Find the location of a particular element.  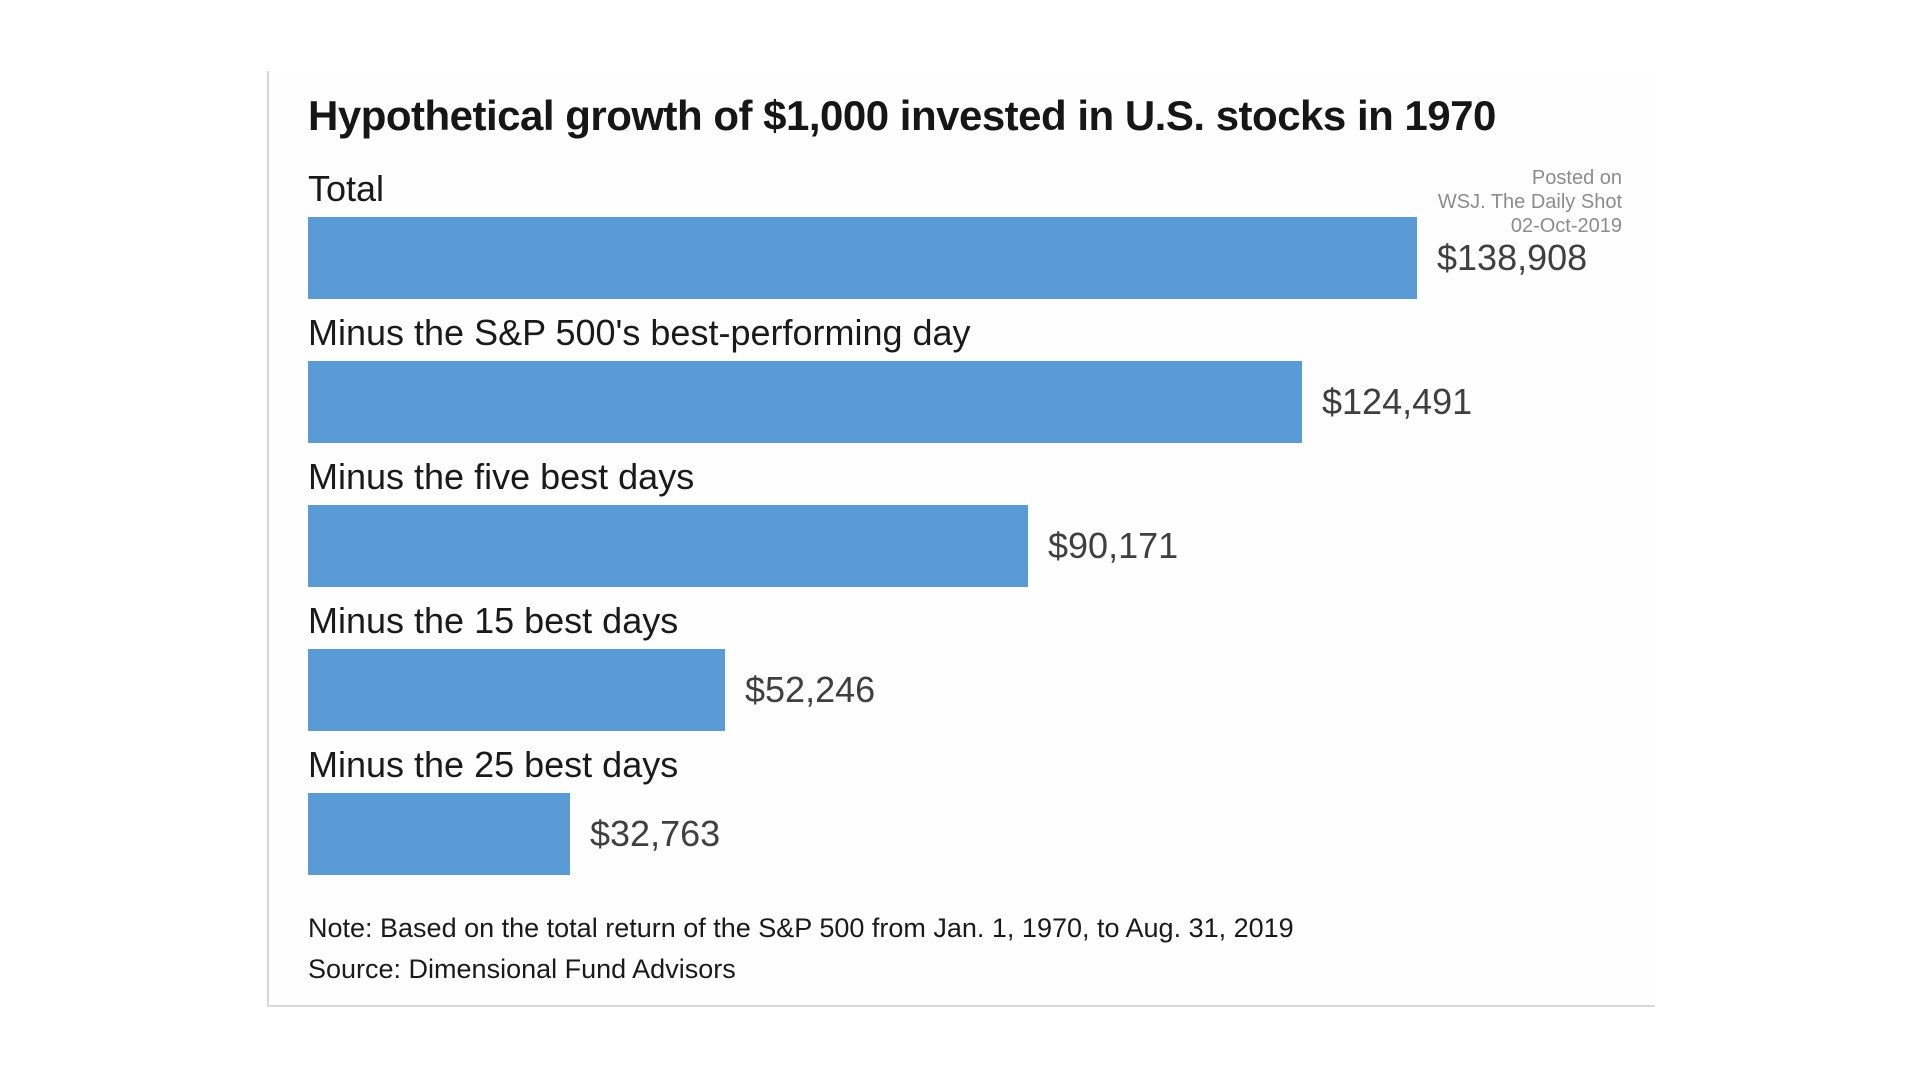

chart-row: Minus the five best days $90,171 is located at coordinates (981, 519).